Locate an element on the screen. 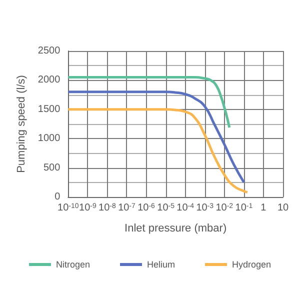 The width and height of the screenshot is (300, 300). x-tick-label: 1 is located at coordinates (263, 208).